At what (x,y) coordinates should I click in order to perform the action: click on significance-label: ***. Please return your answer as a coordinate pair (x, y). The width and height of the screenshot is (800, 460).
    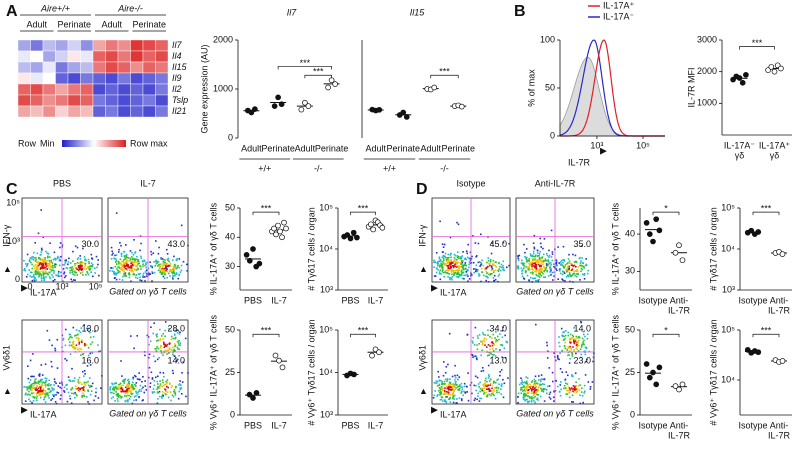
    Looking at the image, I should click on (757, 43).